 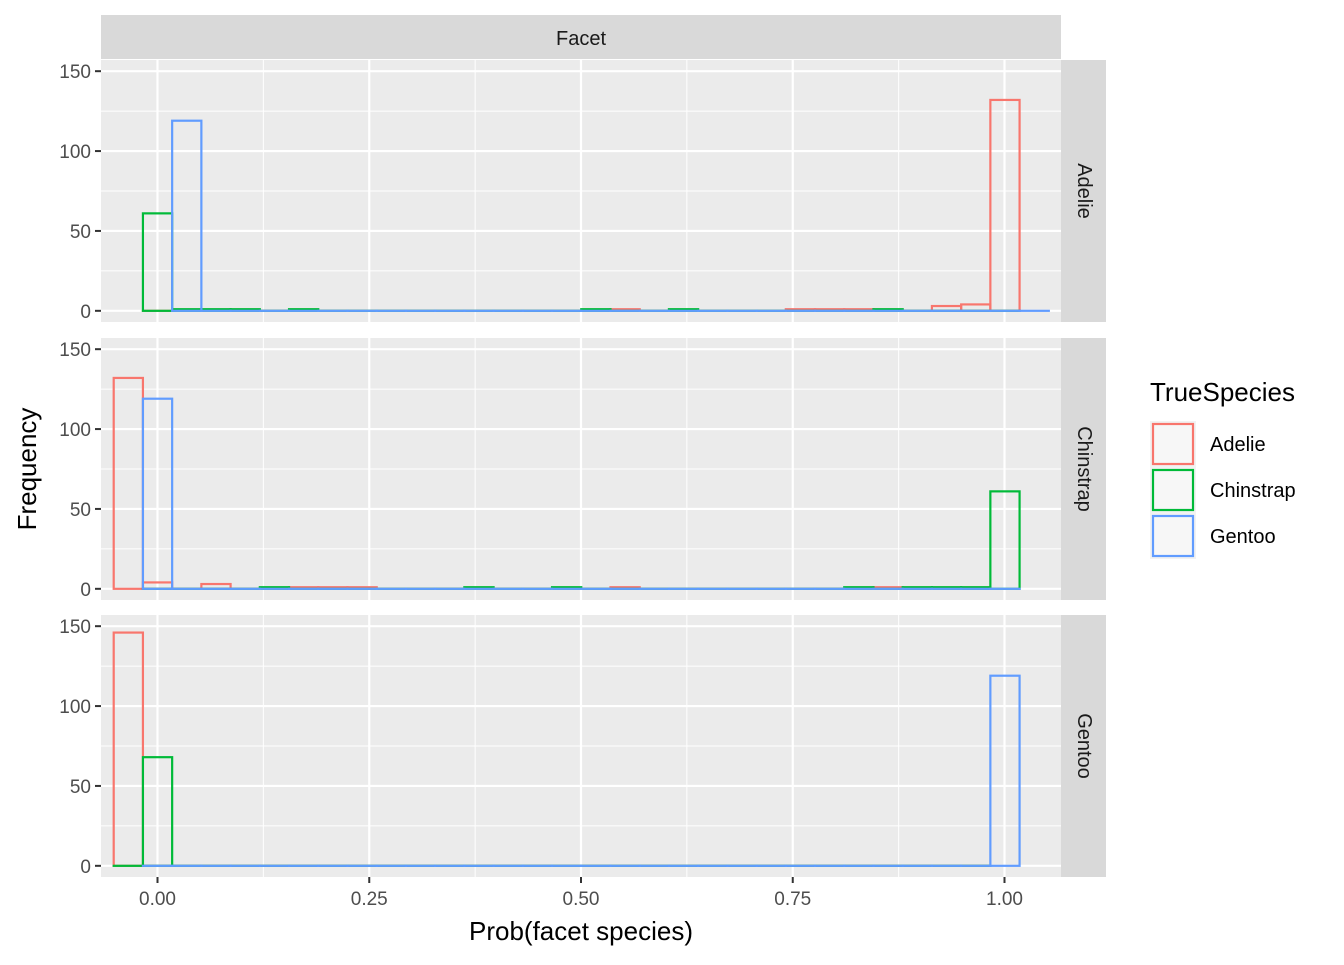 What do you see at coordinates (1222, 392) in the screenshot?
I see `legend-title: TrueSpecies` at bounding box center [1222, 392].